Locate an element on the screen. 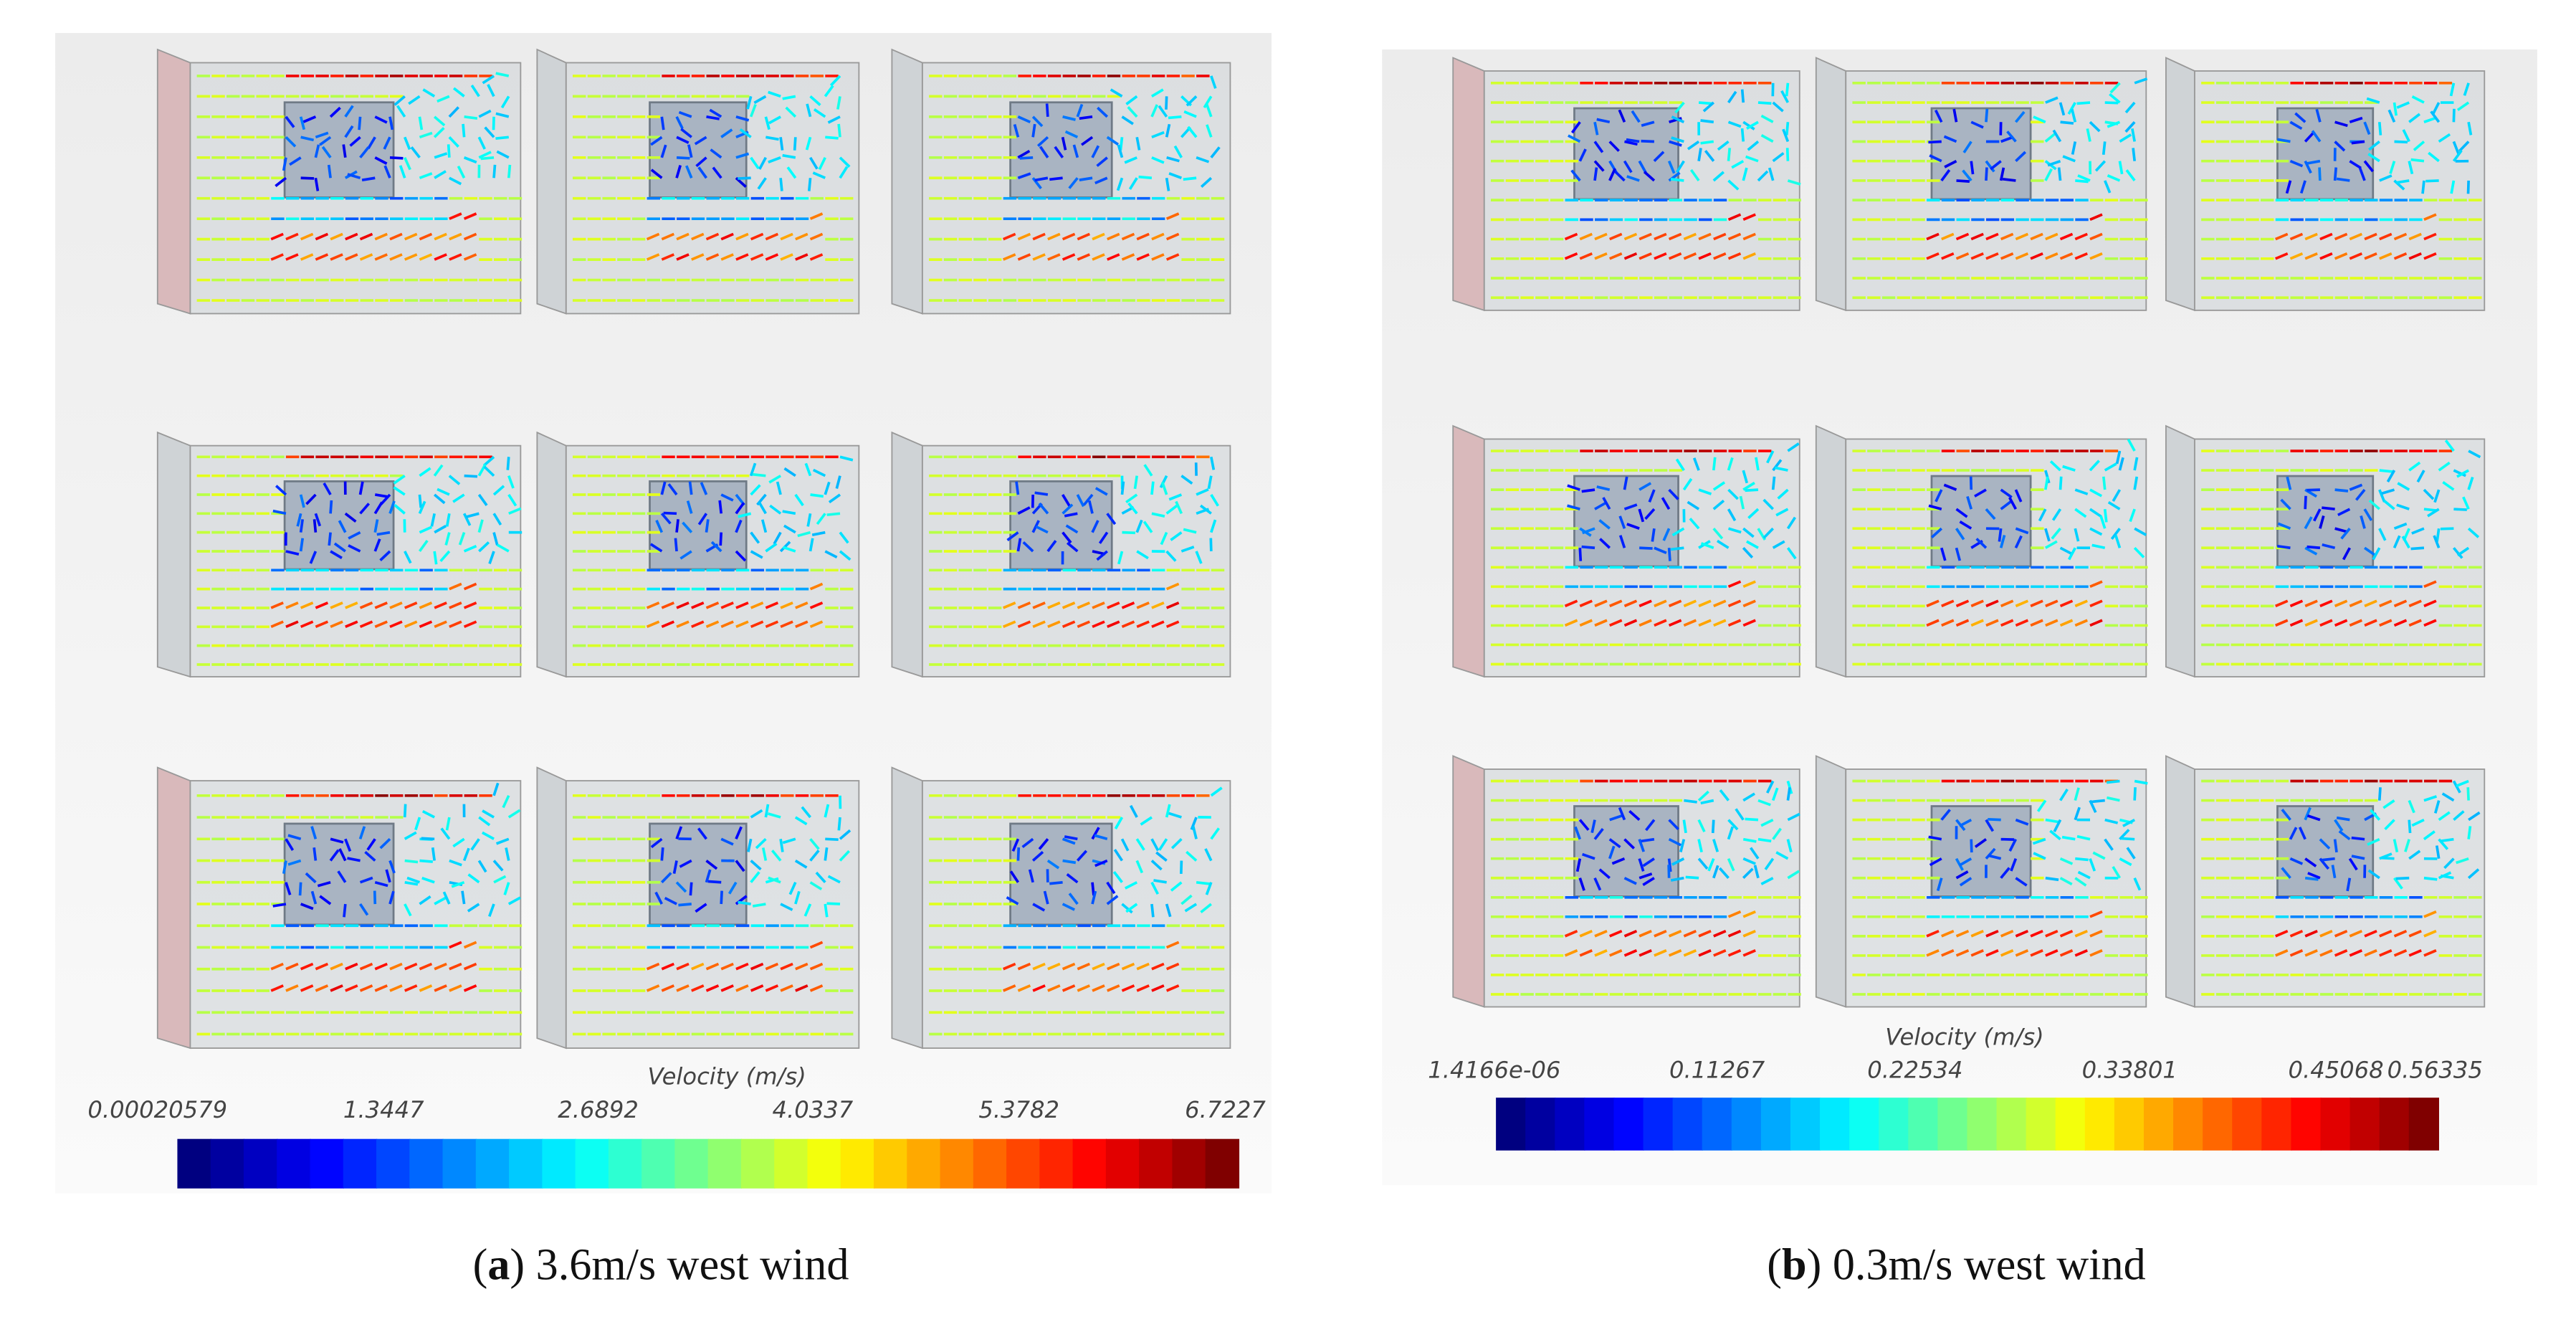  room-side-face is located at coordinates (551, 908).